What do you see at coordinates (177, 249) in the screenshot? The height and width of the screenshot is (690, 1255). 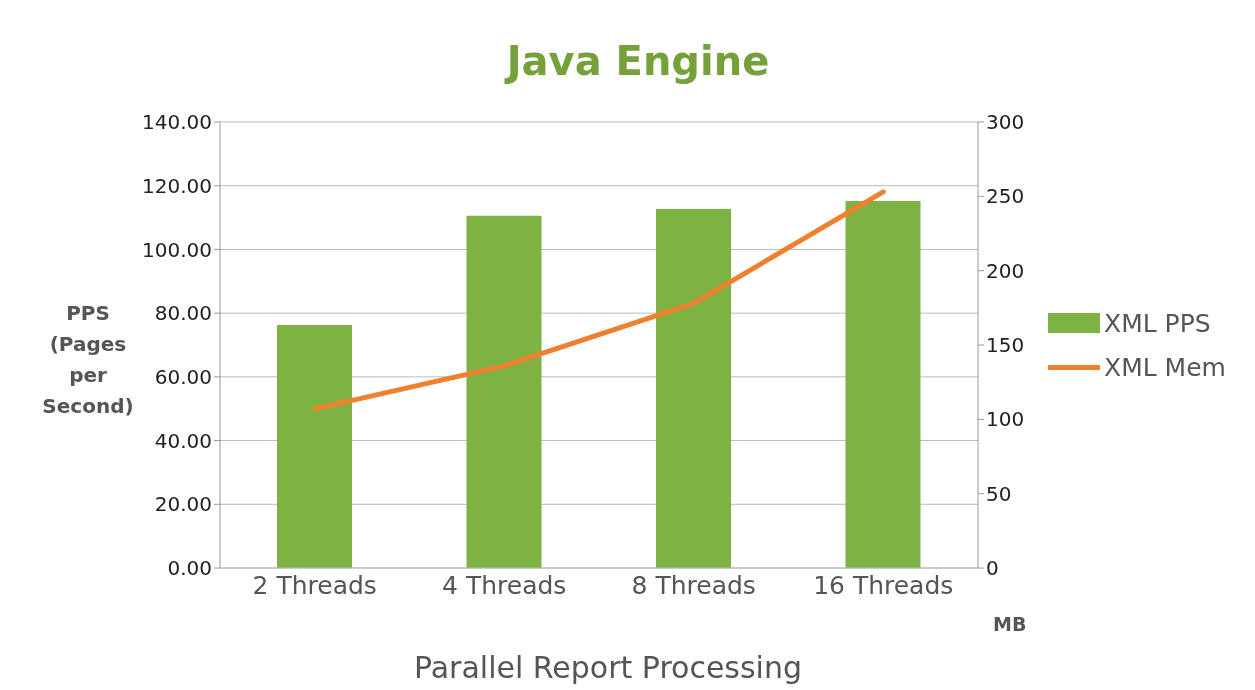 I see `y-tick-label: 100.00` at bounding box center [177, 249].